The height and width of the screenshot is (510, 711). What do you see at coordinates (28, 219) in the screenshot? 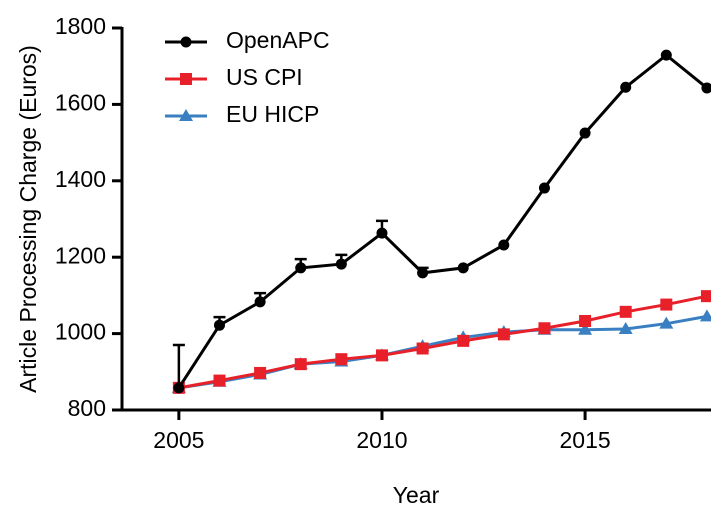
I see `y-axis-label: Article Processing Charge (Euros)` at bounding box center [28, 219].